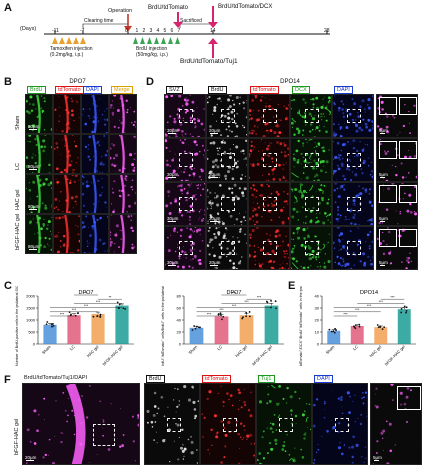 Image resolution: width=424 pixels, height=474 pixels. I want to click on scale-bar-label: 20μm, so click(215, 174).